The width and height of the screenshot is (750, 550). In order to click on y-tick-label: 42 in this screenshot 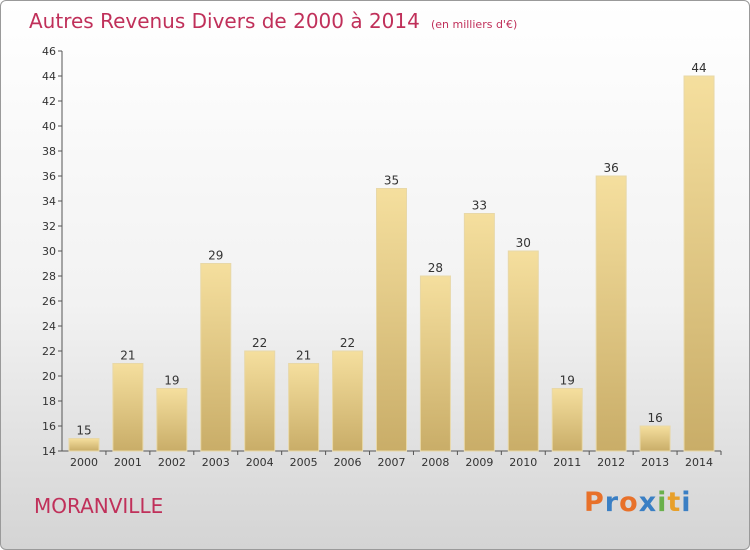, I will do `click(49, 101)`.